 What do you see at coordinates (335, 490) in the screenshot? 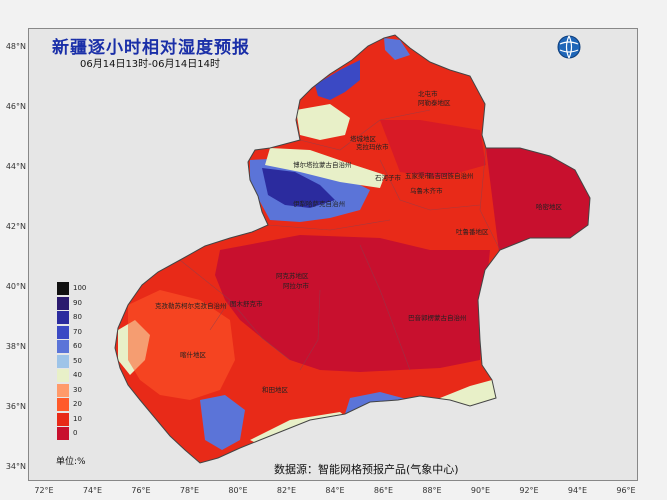
I see `x-tick-label: 84°E` at bounding box center [335, 490].